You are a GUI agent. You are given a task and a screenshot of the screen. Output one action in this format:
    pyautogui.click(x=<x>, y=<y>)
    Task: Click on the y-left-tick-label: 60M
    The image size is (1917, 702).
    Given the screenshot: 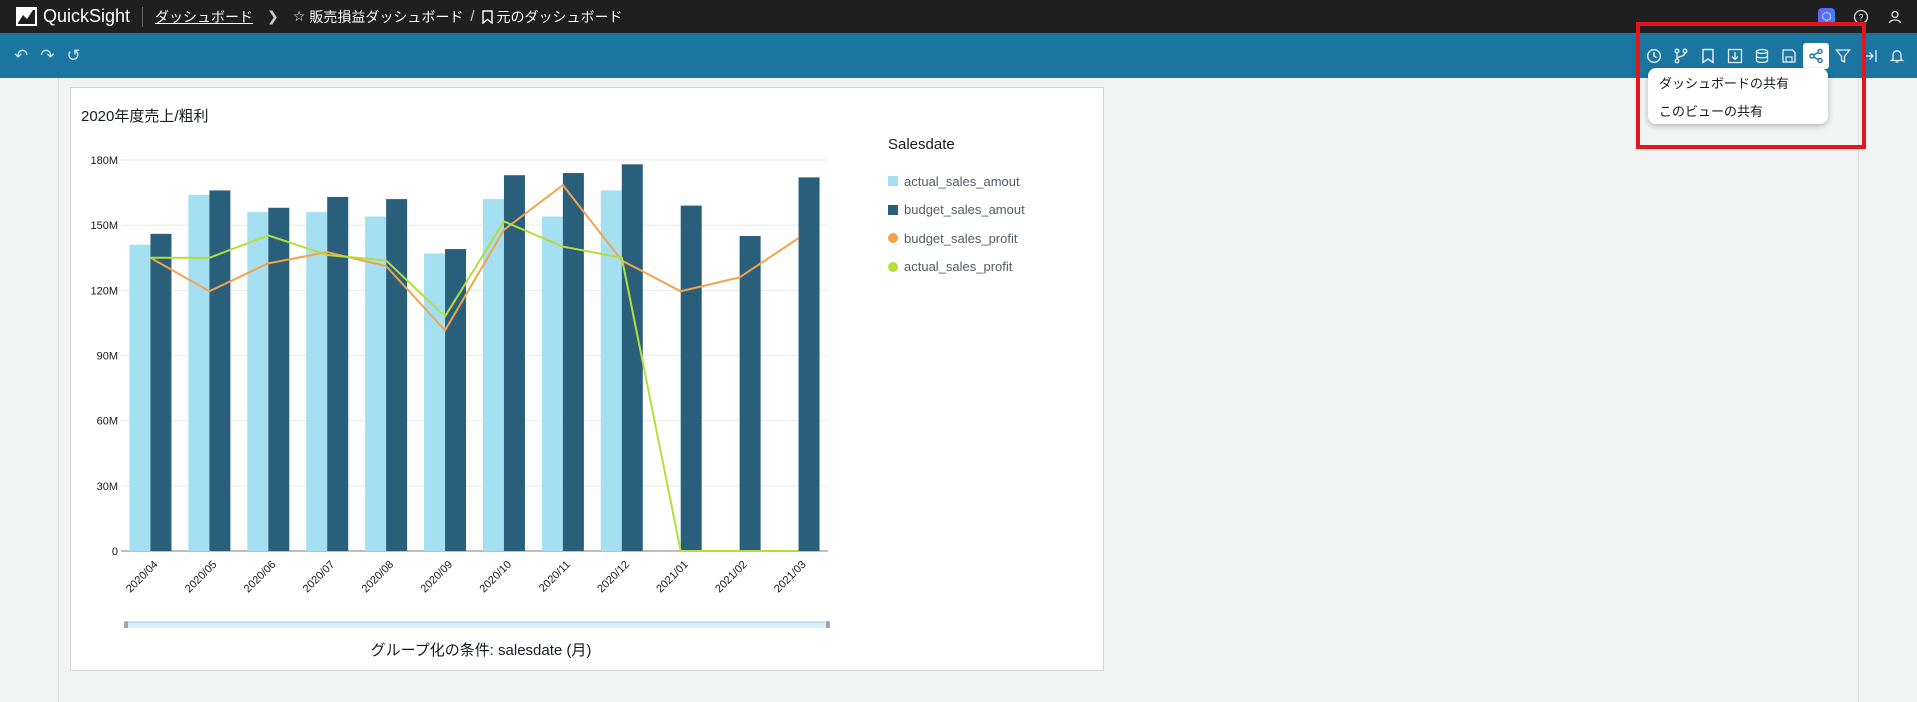 What is the action you would take?
    pyautogui.click(x=107, y=422)
    